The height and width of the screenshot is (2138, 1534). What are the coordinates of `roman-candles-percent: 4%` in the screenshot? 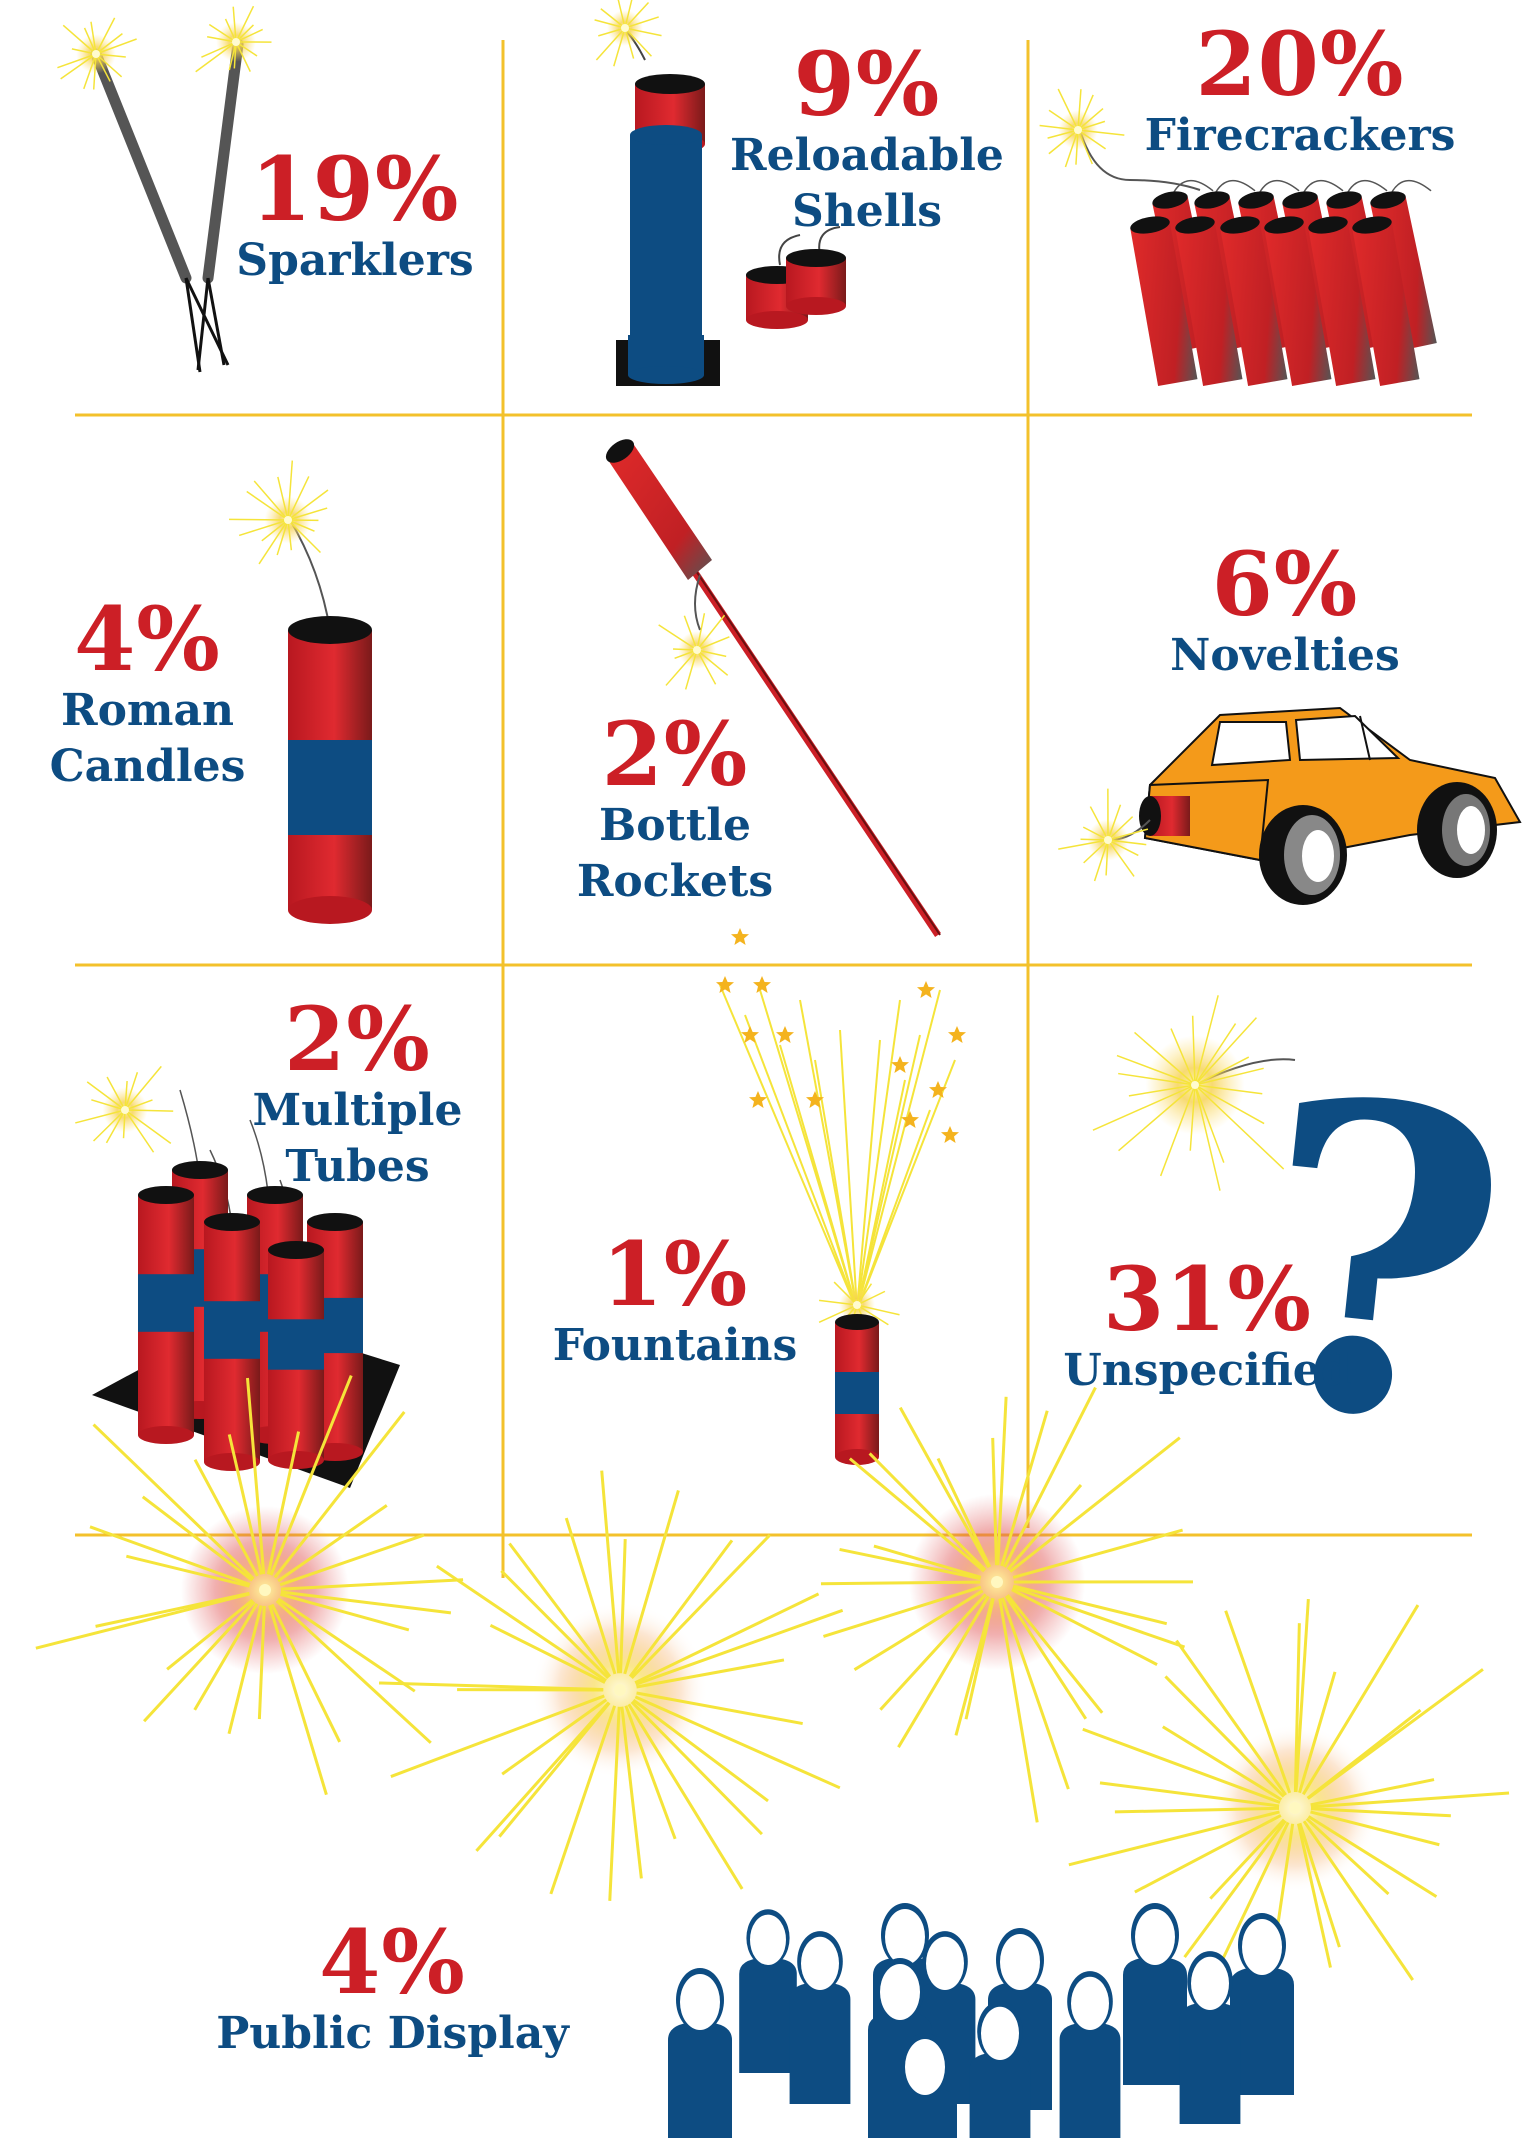 It's located at (147, 639).